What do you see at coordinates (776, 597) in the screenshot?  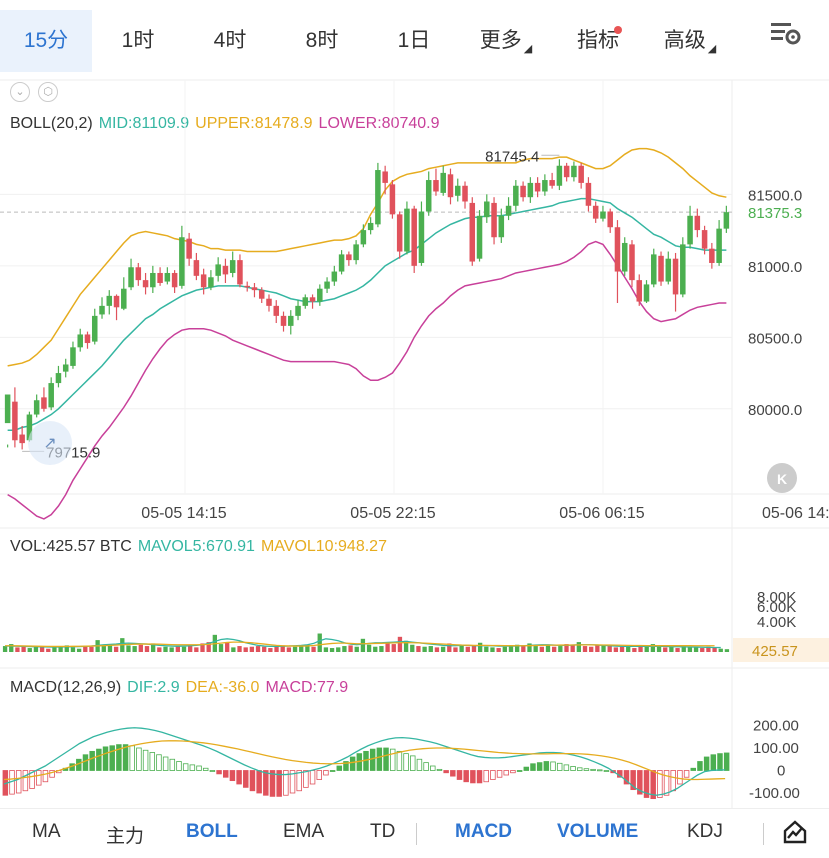 I see `vol-y-tick: 8.00K` at bounding box center [776, 597].